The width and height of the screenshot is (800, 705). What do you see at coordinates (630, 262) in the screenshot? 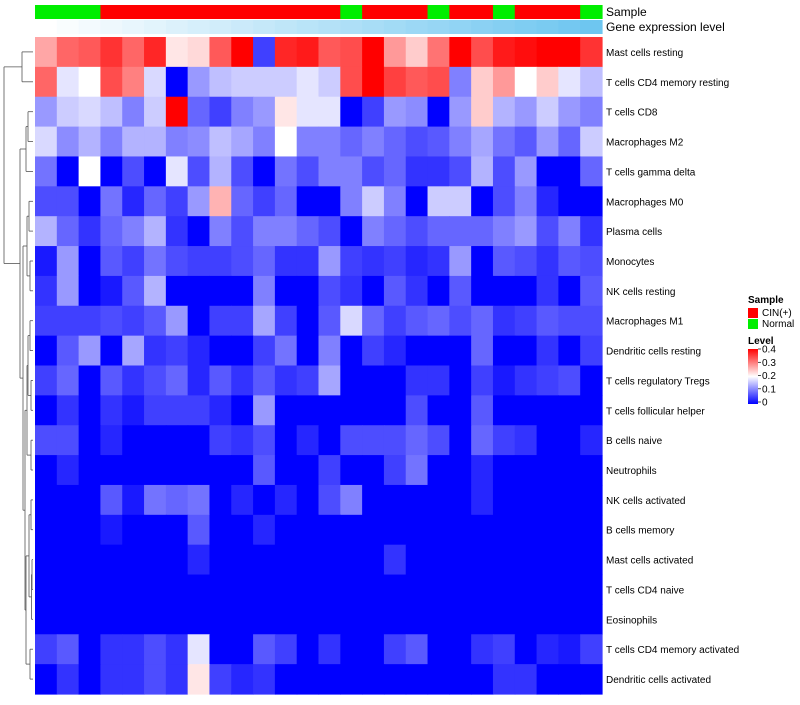
I see `row-label: Monocytes` at bounding box center [630, 262].